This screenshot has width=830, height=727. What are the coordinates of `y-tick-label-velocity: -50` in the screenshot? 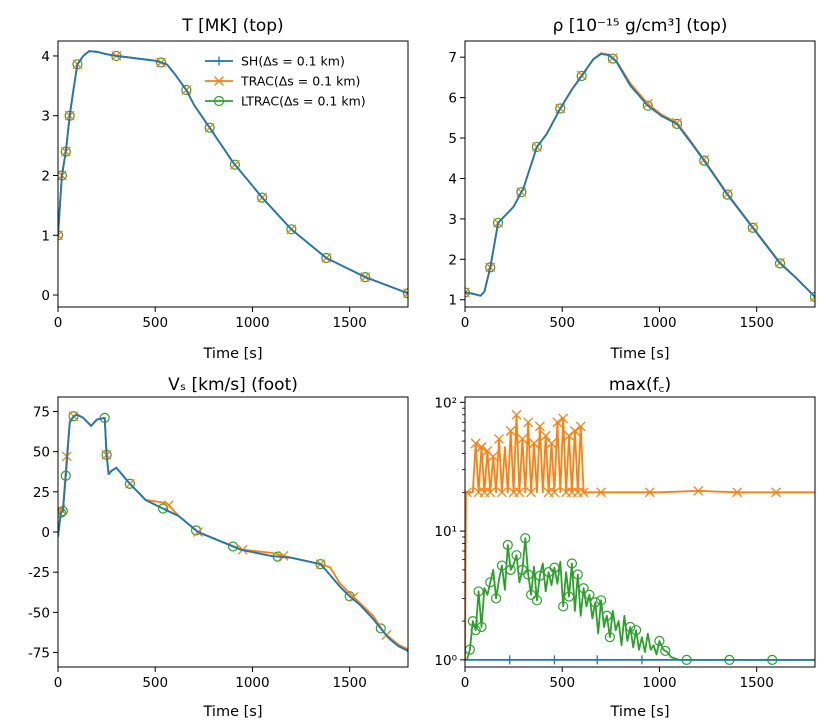 It's located at (39, 613).